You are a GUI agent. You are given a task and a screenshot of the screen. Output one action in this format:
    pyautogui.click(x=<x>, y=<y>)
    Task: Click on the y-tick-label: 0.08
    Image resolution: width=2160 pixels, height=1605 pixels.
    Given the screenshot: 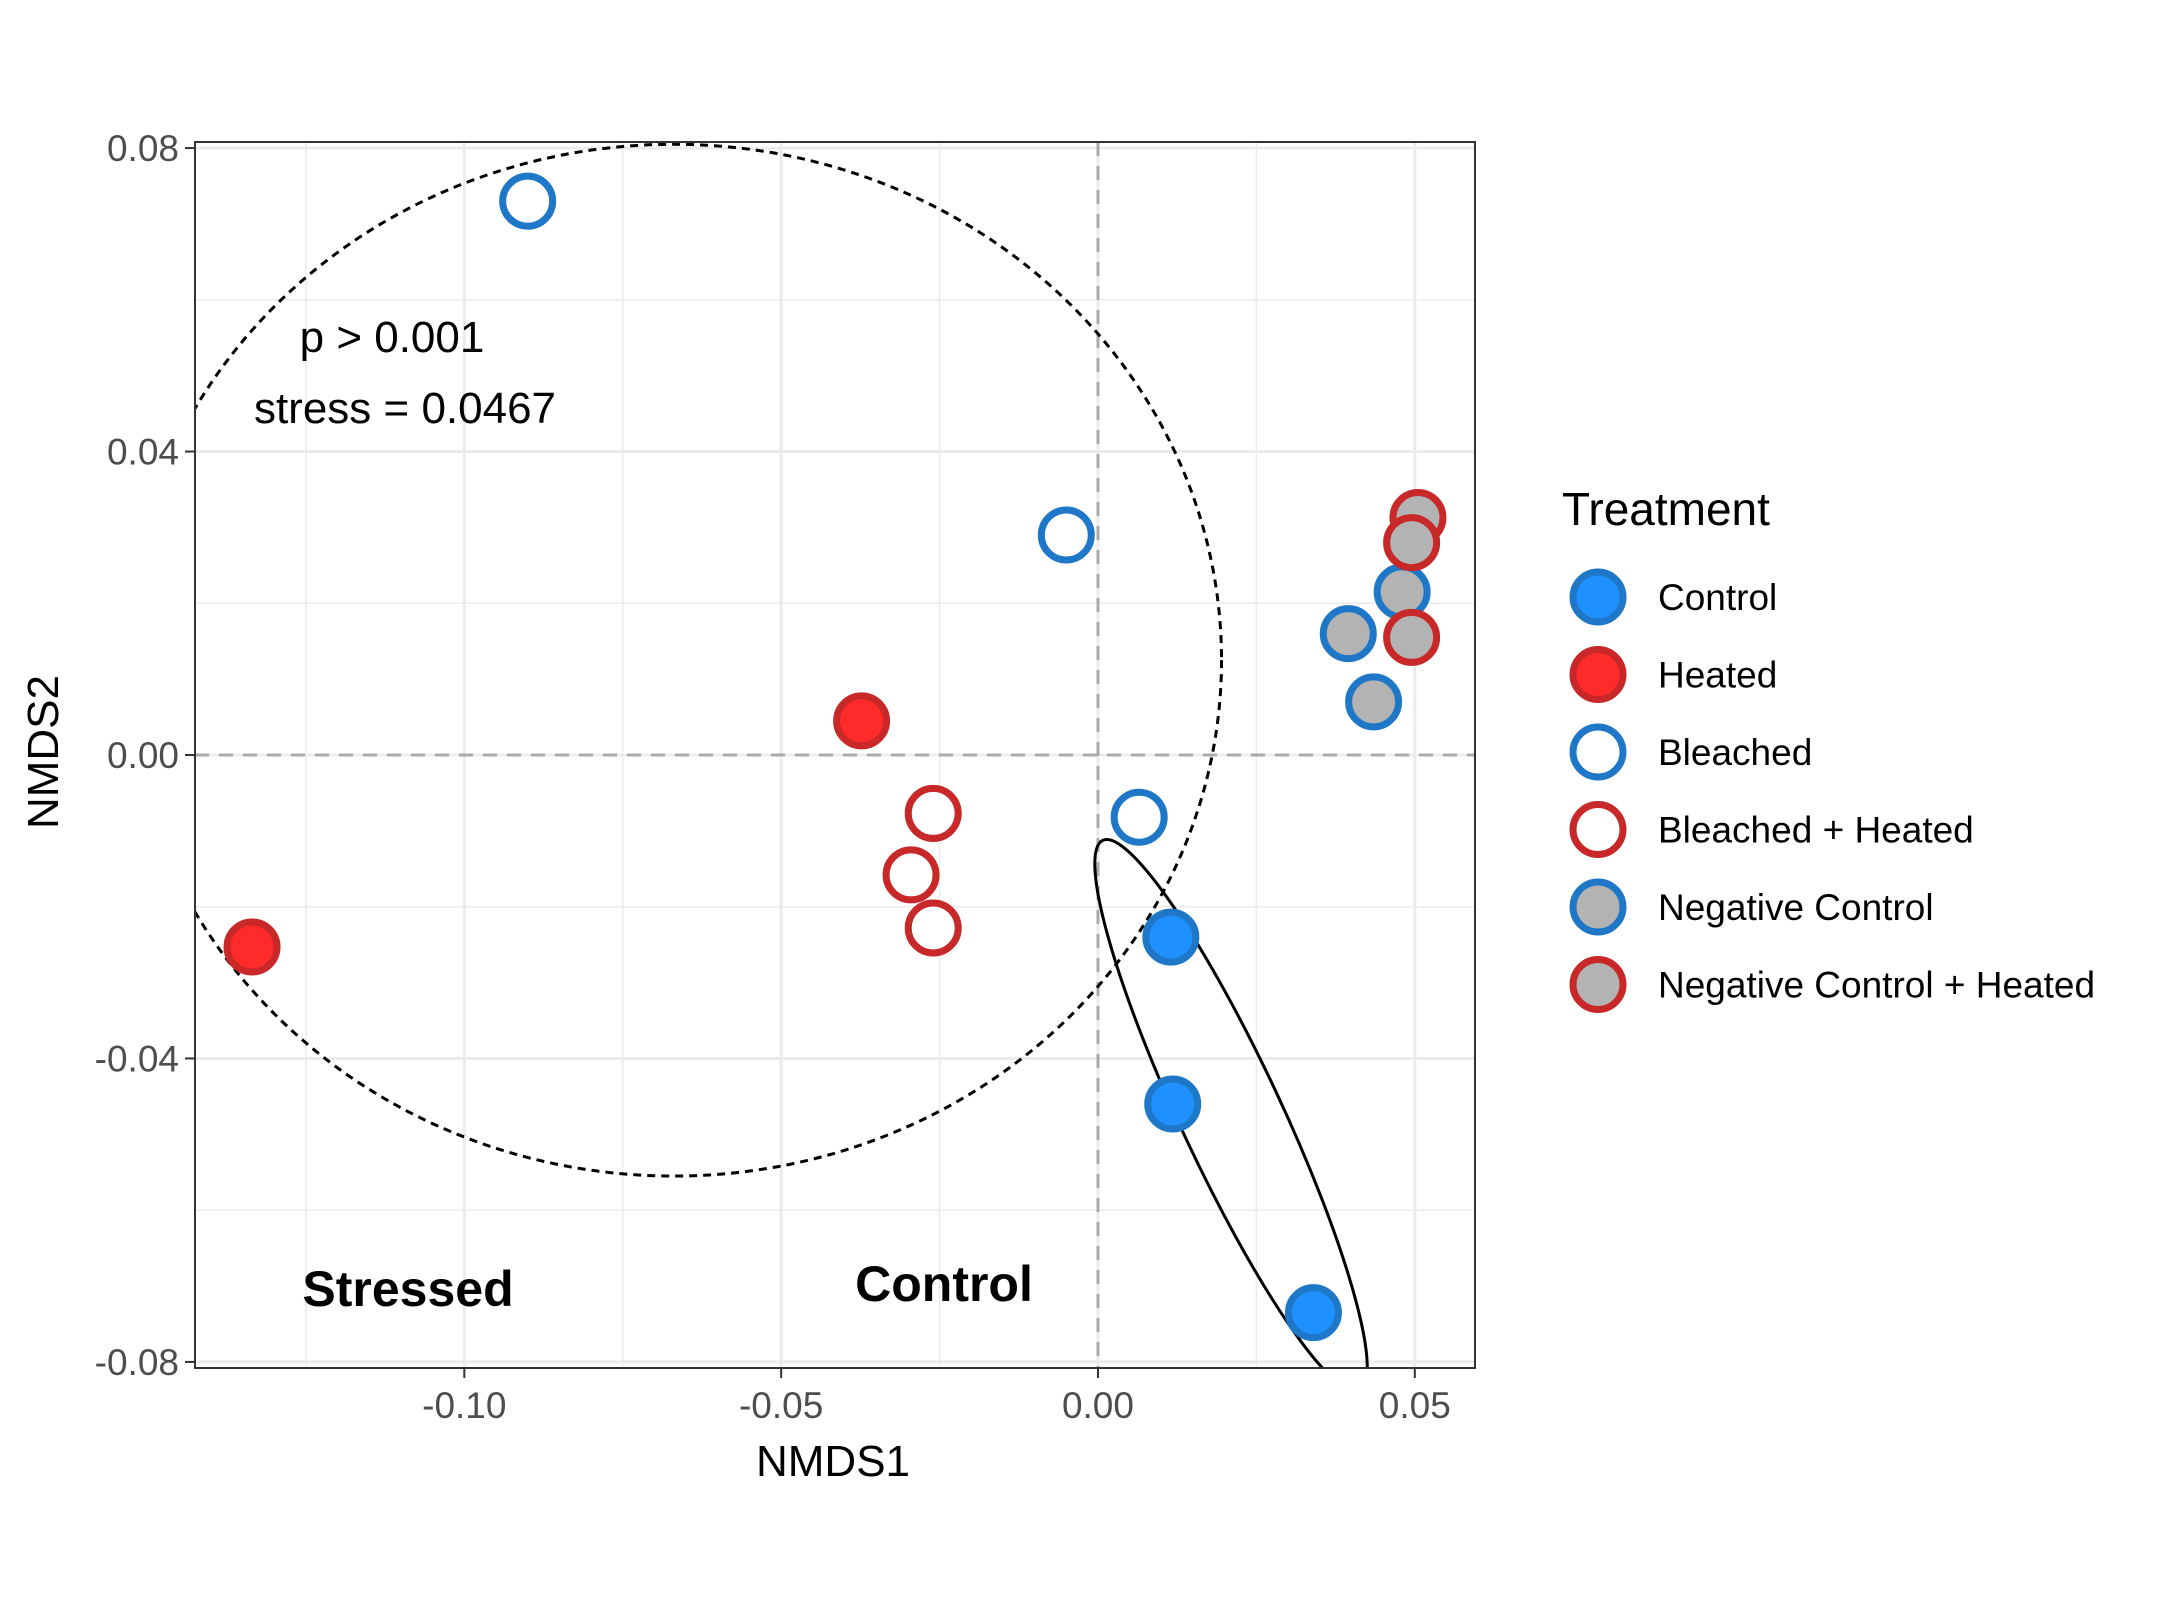 What is the action you would take?
    pyautogui.click(x=143, y=148)
    